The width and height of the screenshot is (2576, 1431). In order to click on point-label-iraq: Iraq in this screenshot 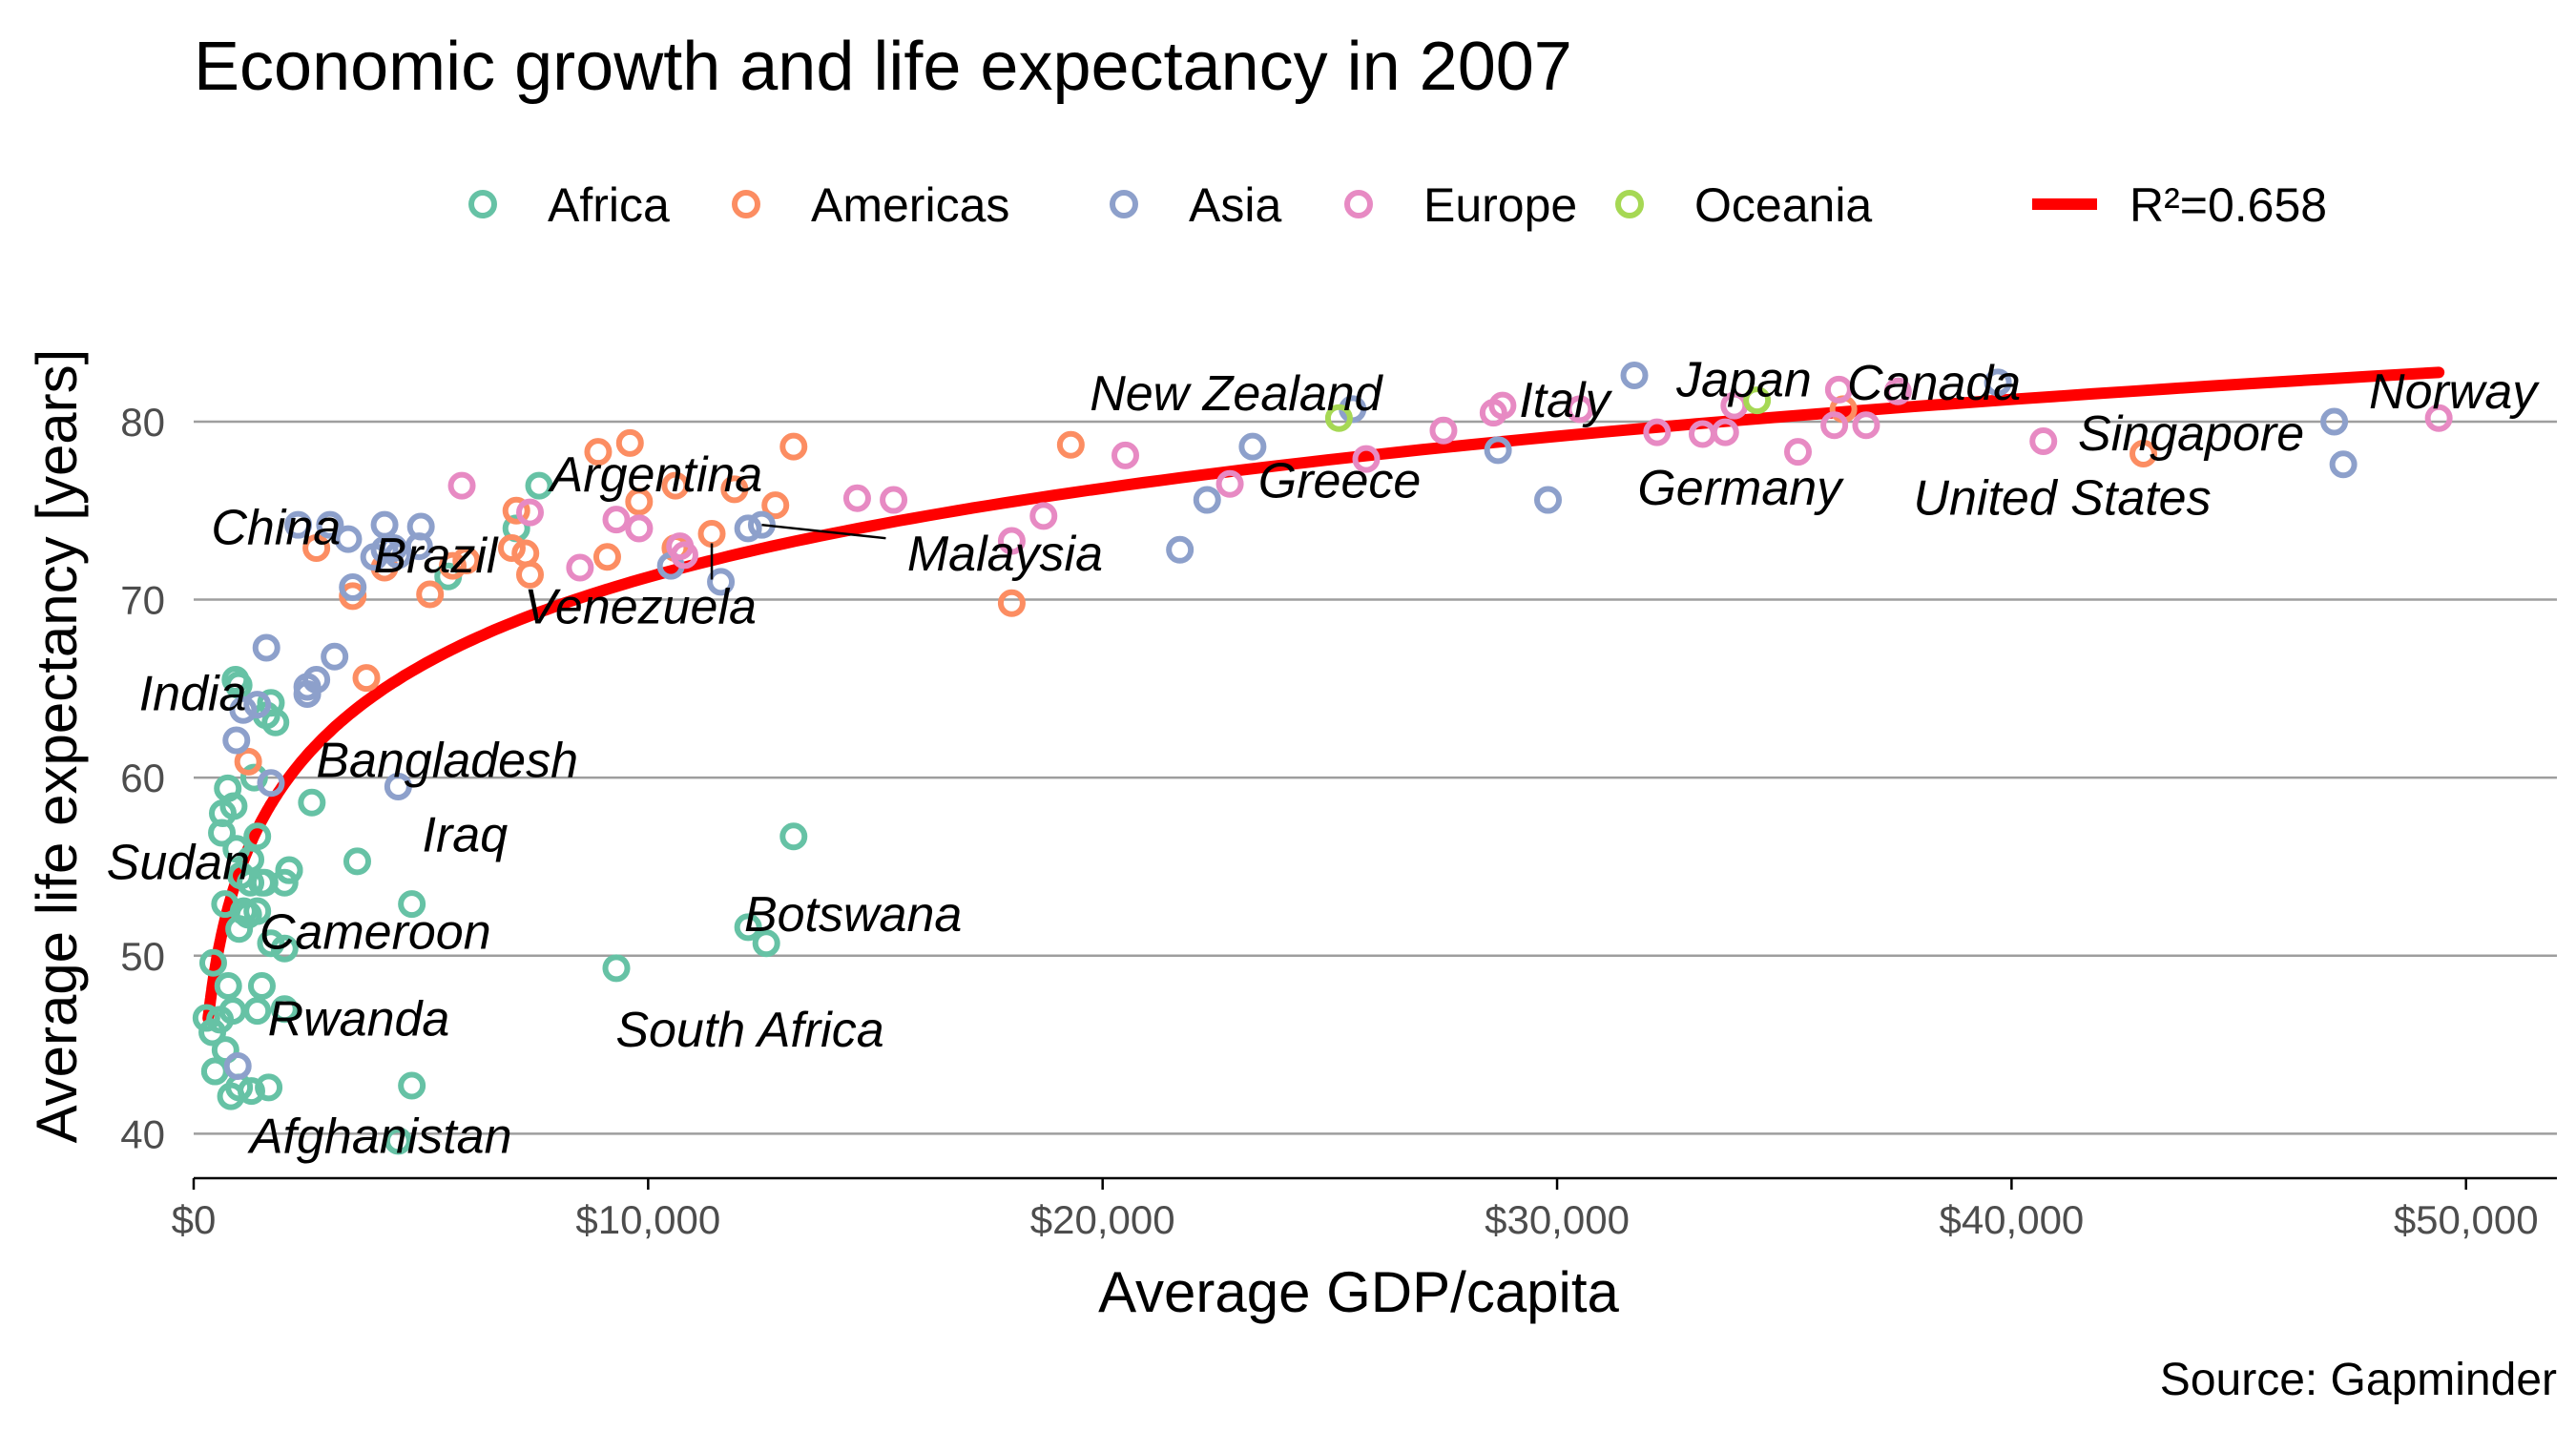, I will do `click(466, 834)`.